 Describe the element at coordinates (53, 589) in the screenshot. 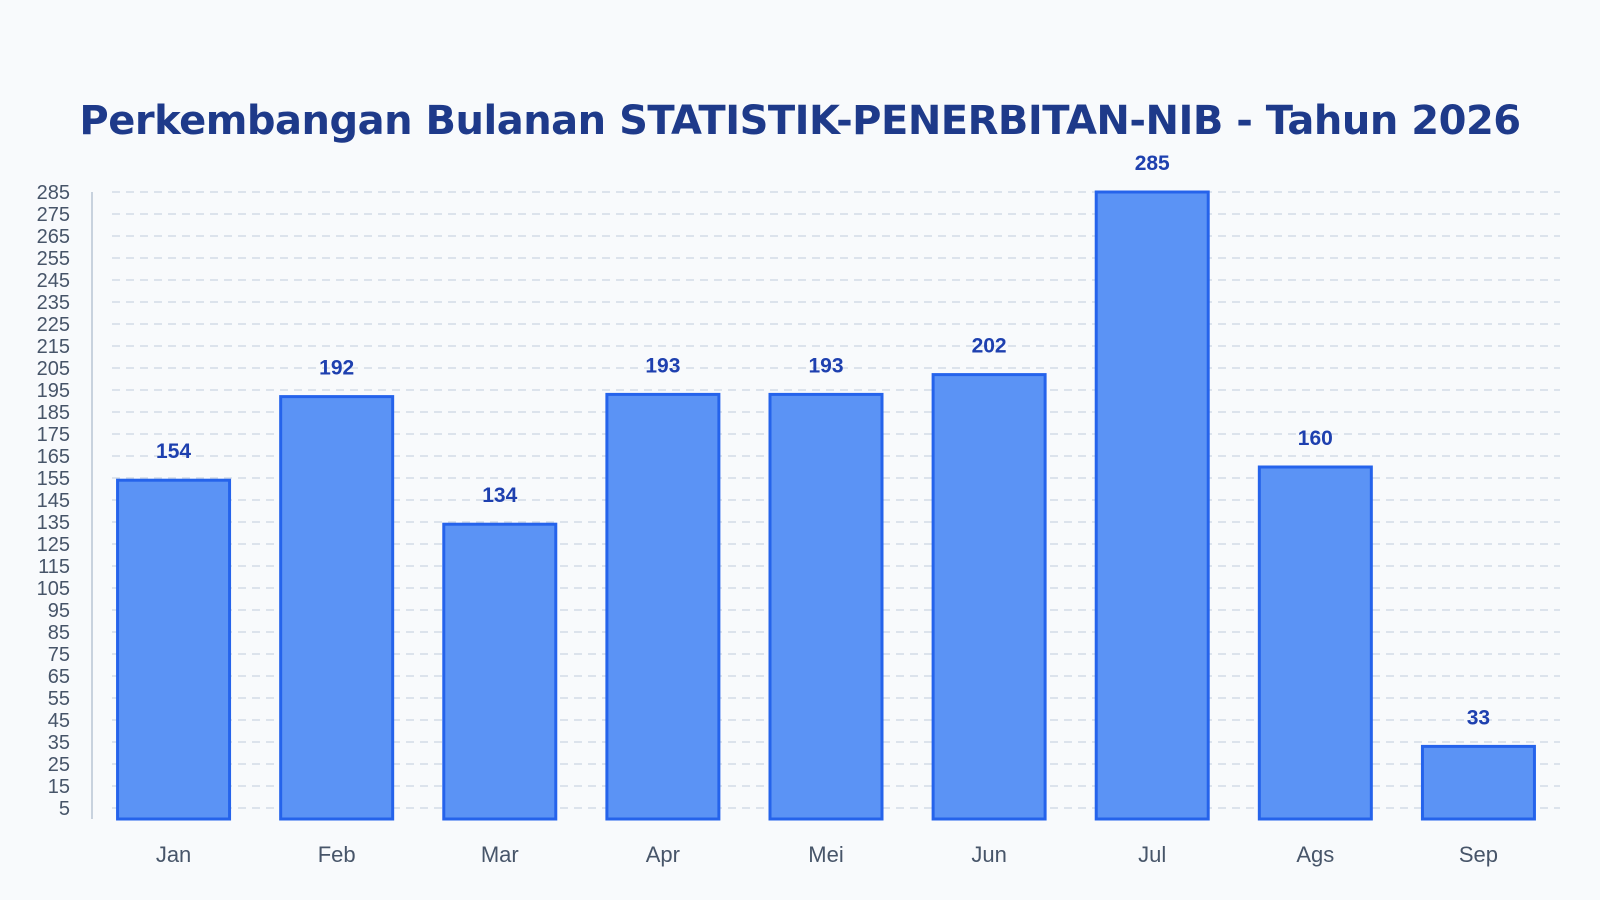

I see `y-tick-label: 105` at that location.